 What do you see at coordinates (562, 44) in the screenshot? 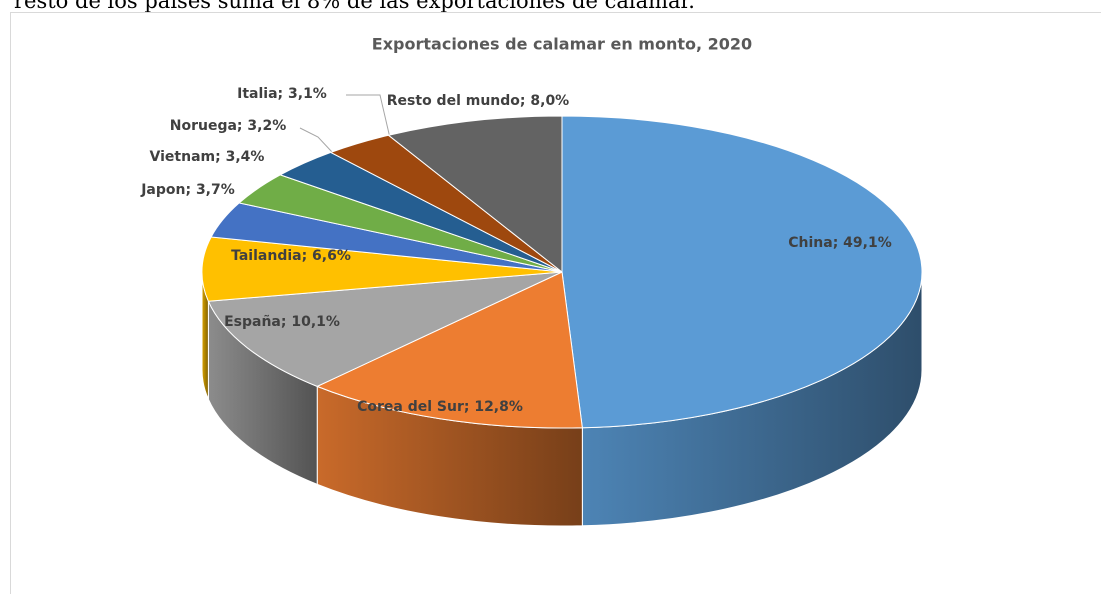
I see `chart-title: Exportaciones de calamar en monto, 2020` at bounding box center [562, 44].